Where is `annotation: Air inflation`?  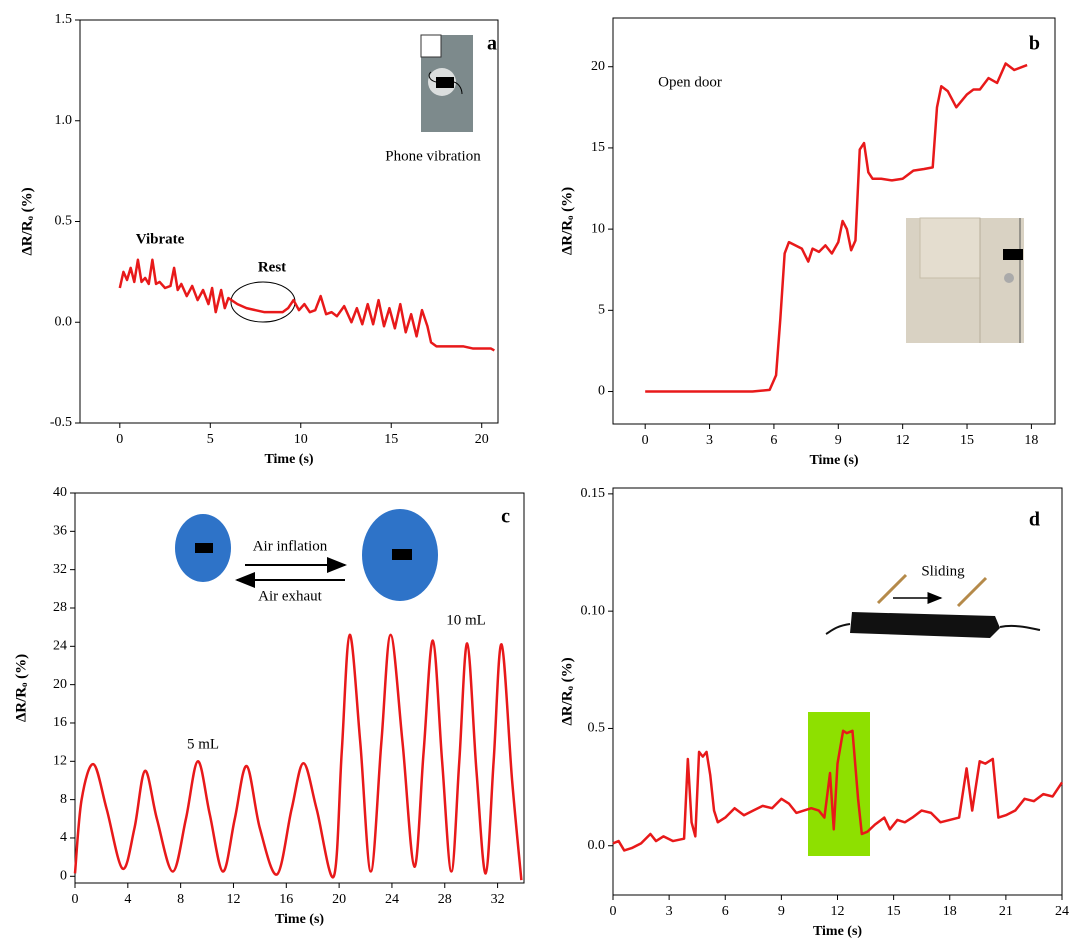
annotation: Air inflation is located at coordinates (290, 546).